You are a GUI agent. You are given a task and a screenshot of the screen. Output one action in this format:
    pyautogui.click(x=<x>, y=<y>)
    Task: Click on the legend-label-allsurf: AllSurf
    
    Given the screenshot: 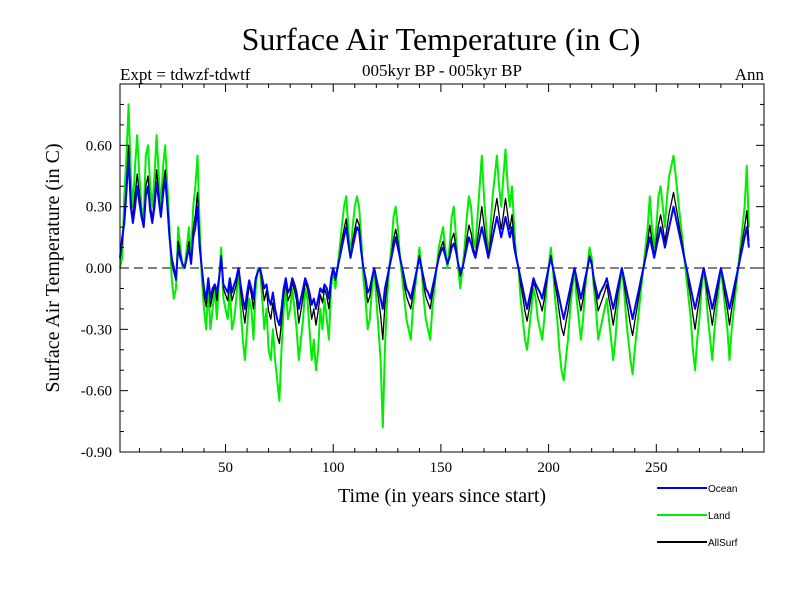 What is the action you would take?
    pyautogui.click(x=723, y=543)
    